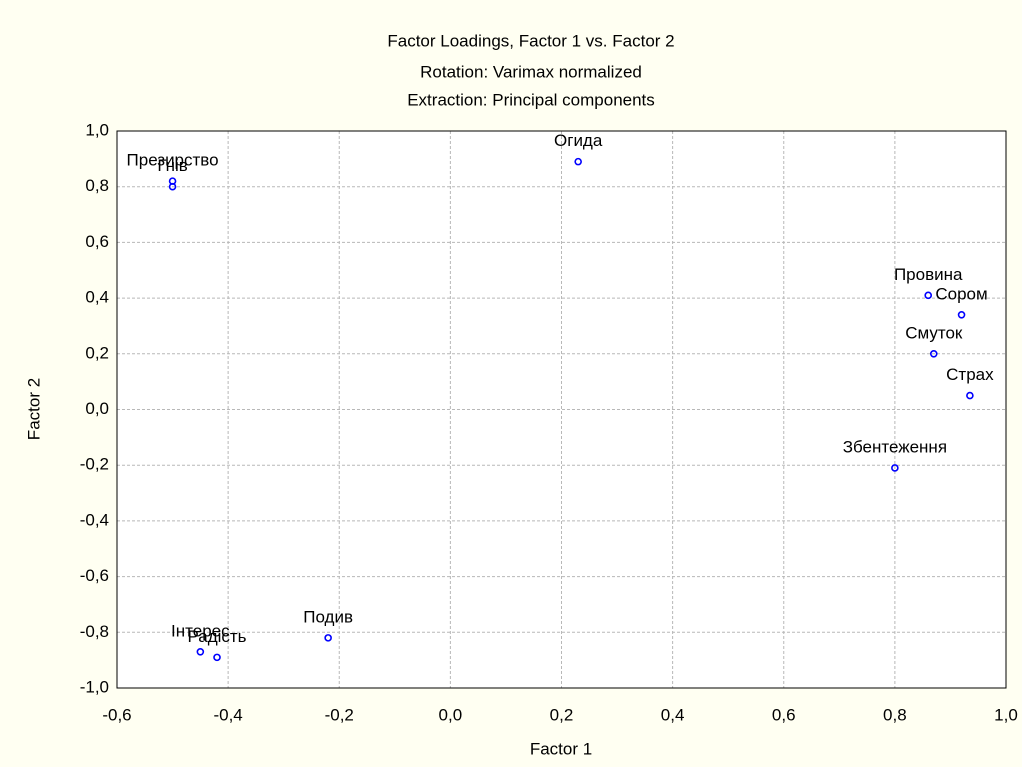 The image size is (1022, 767). Describe the element at coordinates (97, 241) in the screenshot. I see `y-tick-label: 0,6` at that location.